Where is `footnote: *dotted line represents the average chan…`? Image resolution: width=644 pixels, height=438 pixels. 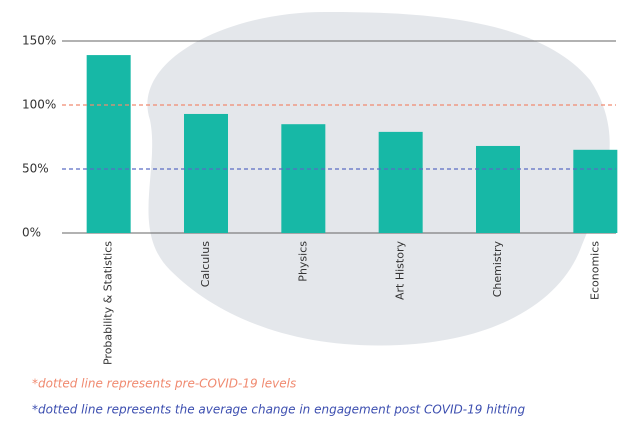
footnote: *dotted line represents the average chan… is located at coordinates (278, 410).